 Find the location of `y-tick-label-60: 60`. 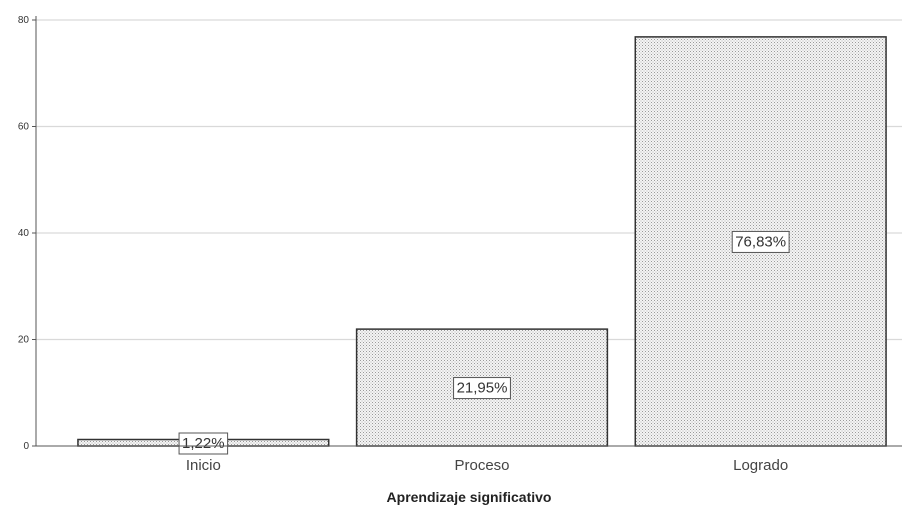

y-tick-label-60: 60 is located at coordinates (24, 127).